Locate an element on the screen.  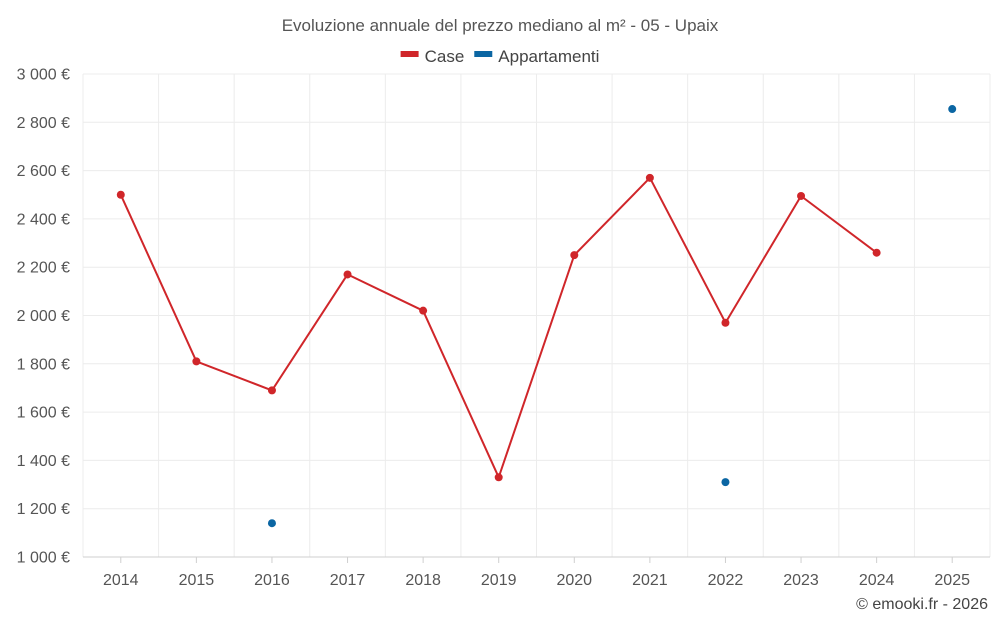
y-tick-label: 2 200 € is located at coordinates (43, 268).